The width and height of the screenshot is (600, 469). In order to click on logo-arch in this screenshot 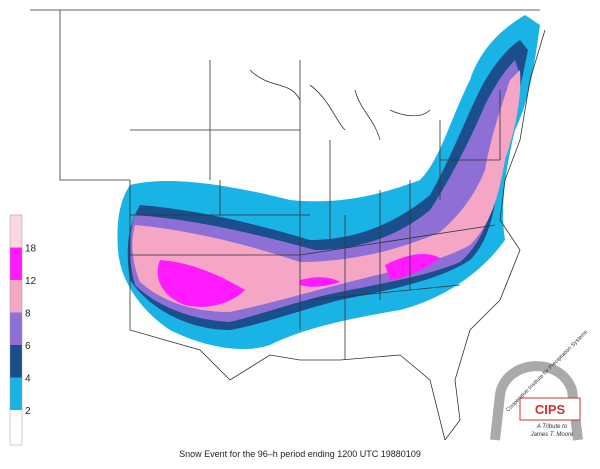, I will do `click(536, 401)`.